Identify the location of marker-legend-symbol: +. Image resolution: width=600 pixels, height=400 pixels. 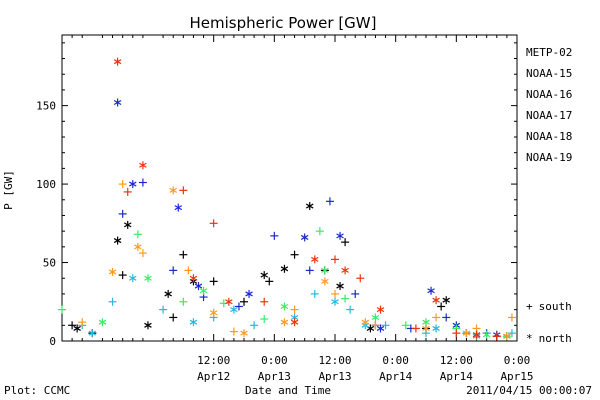
(529, 306).